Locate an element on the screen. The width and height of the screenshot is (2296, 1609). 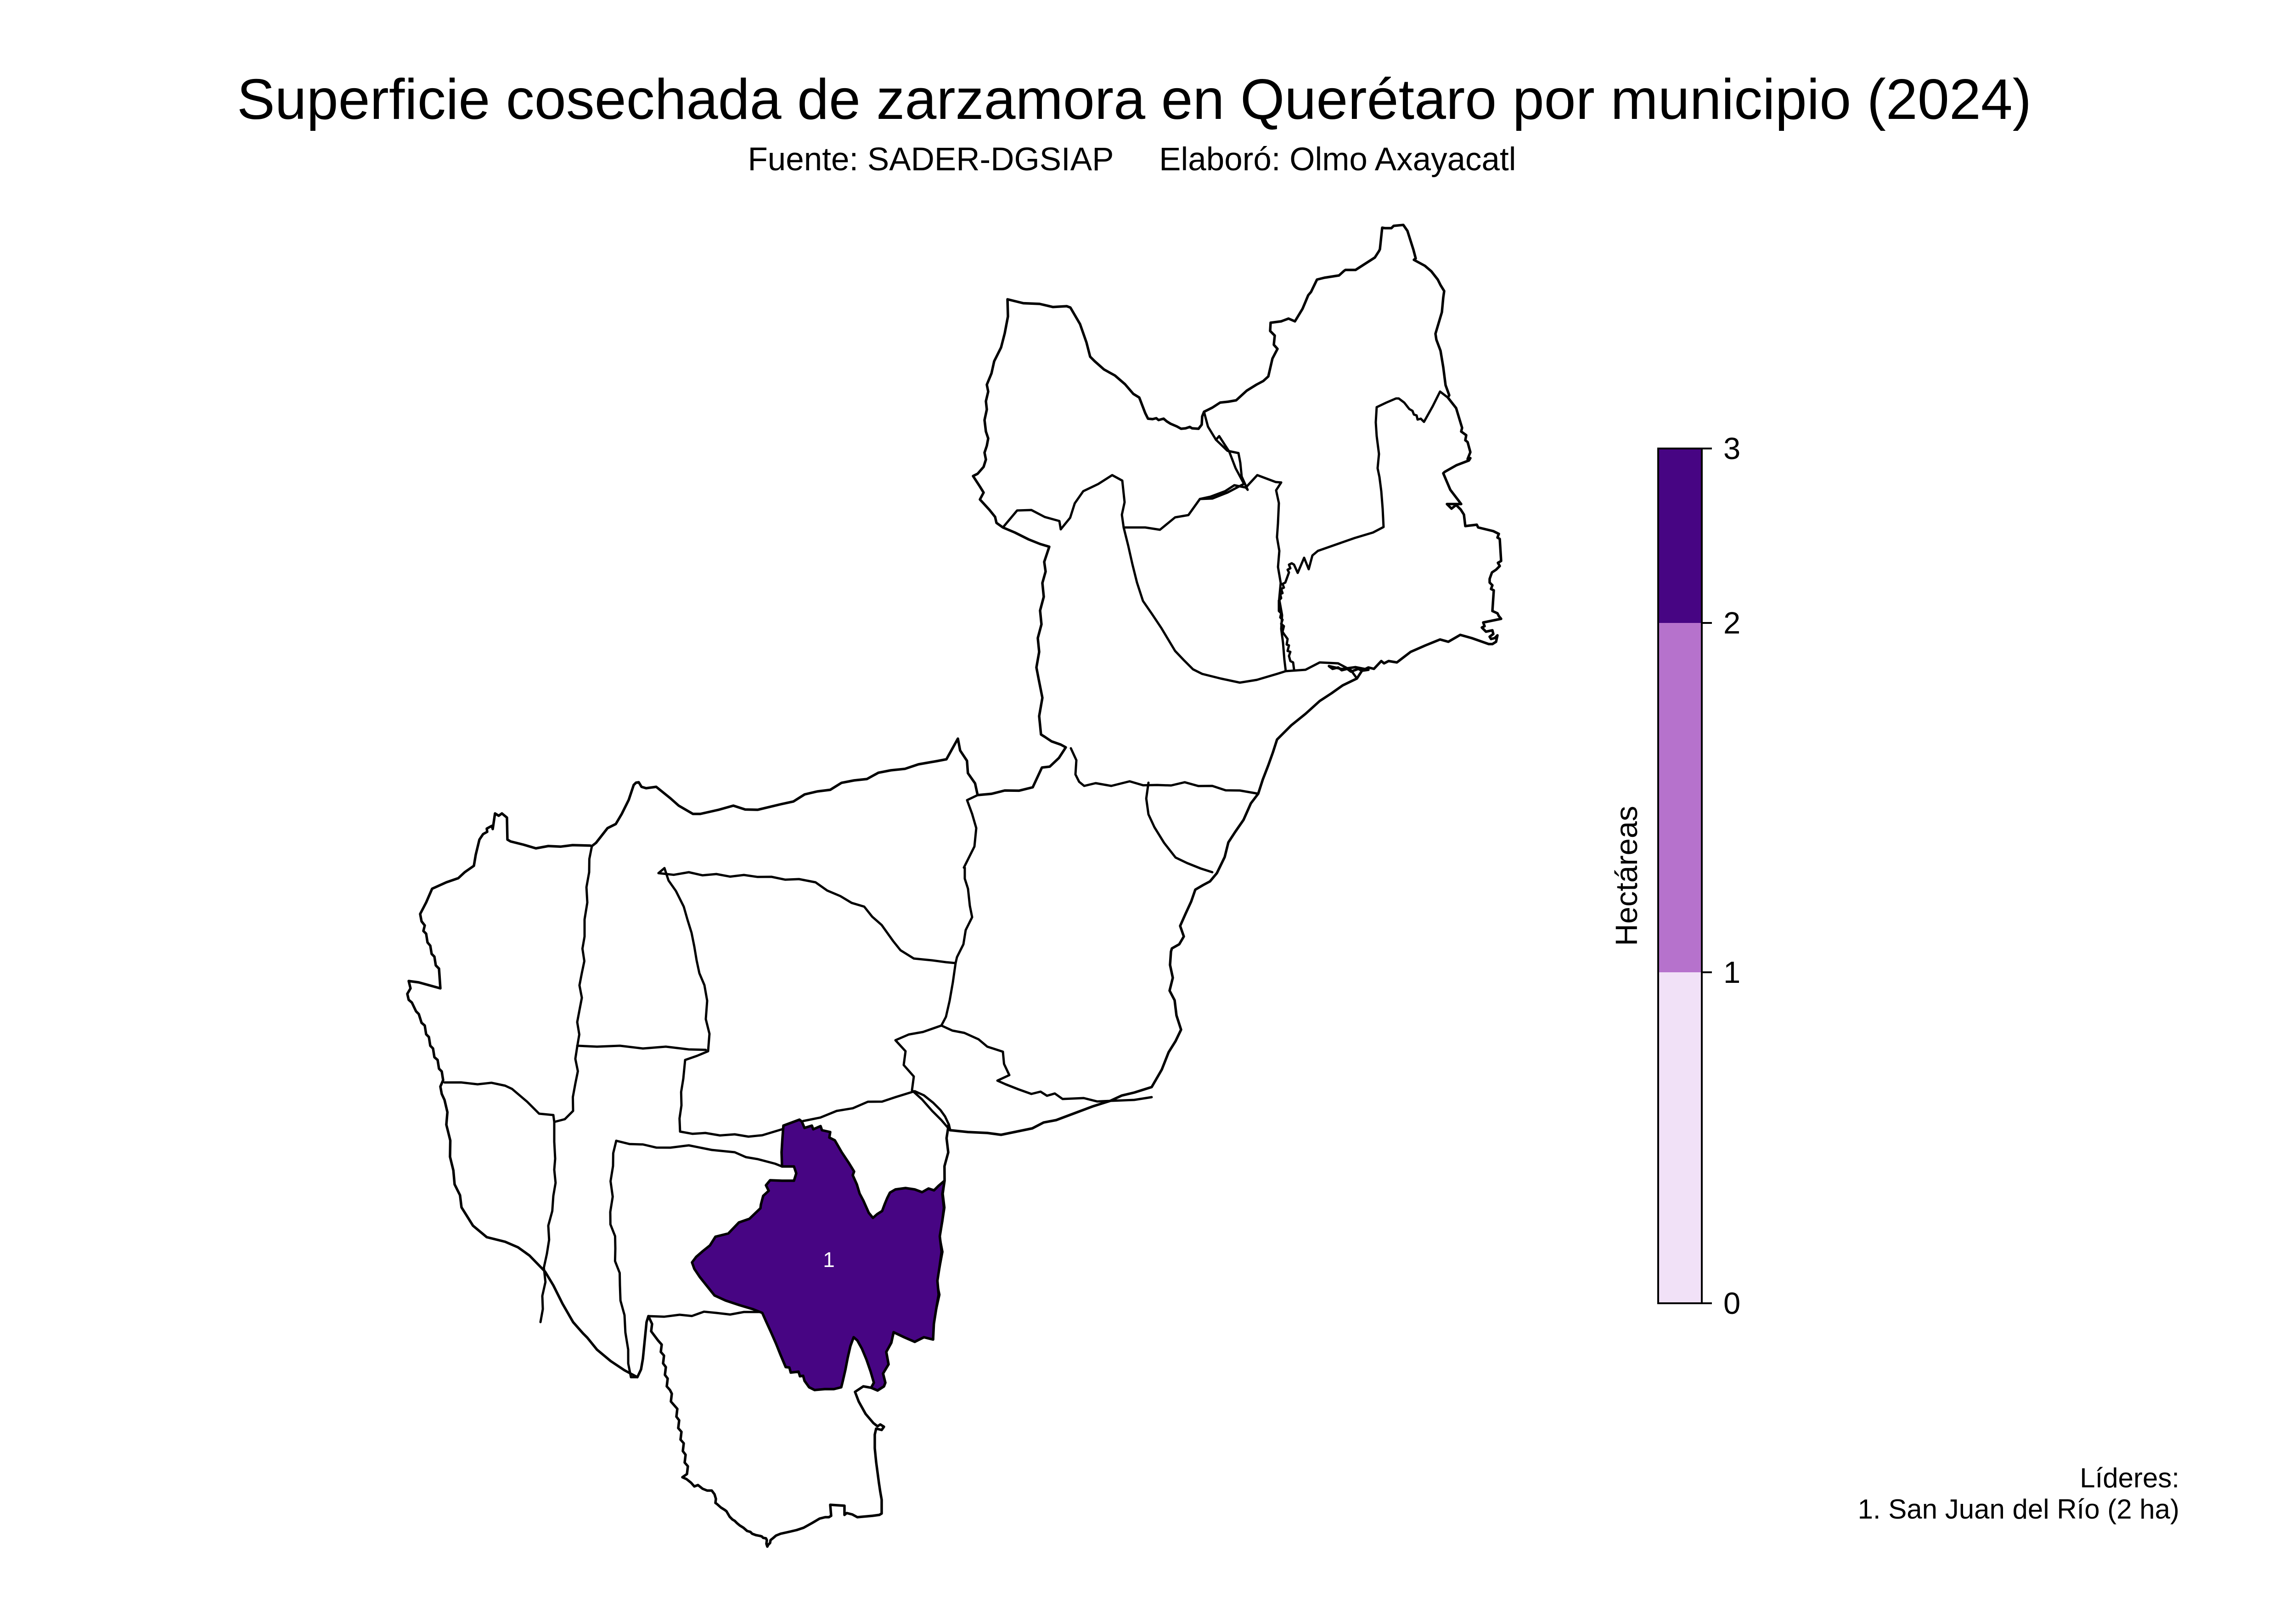
svg-text: 2 is located at coordinates (1731, 623).